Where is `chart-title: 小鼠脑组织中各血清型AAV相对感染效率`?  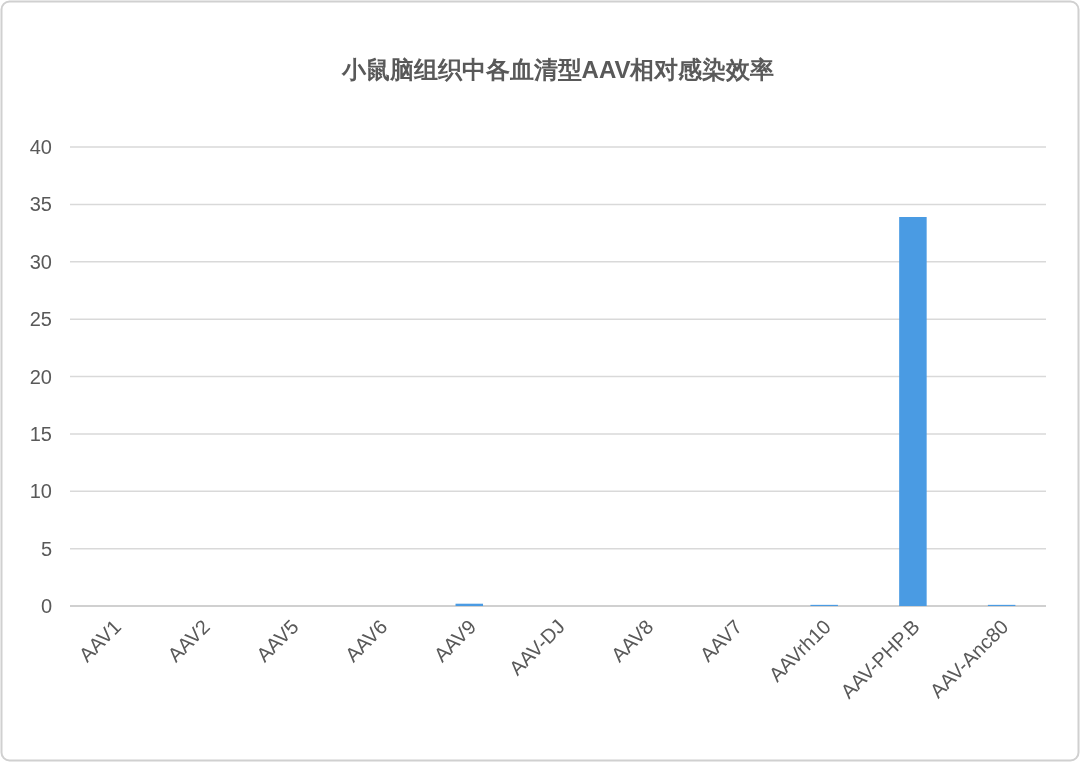
chart-title: 小鼠脑组织中各血清型AAV相对感染效率 is located at coordinates (557, 69).